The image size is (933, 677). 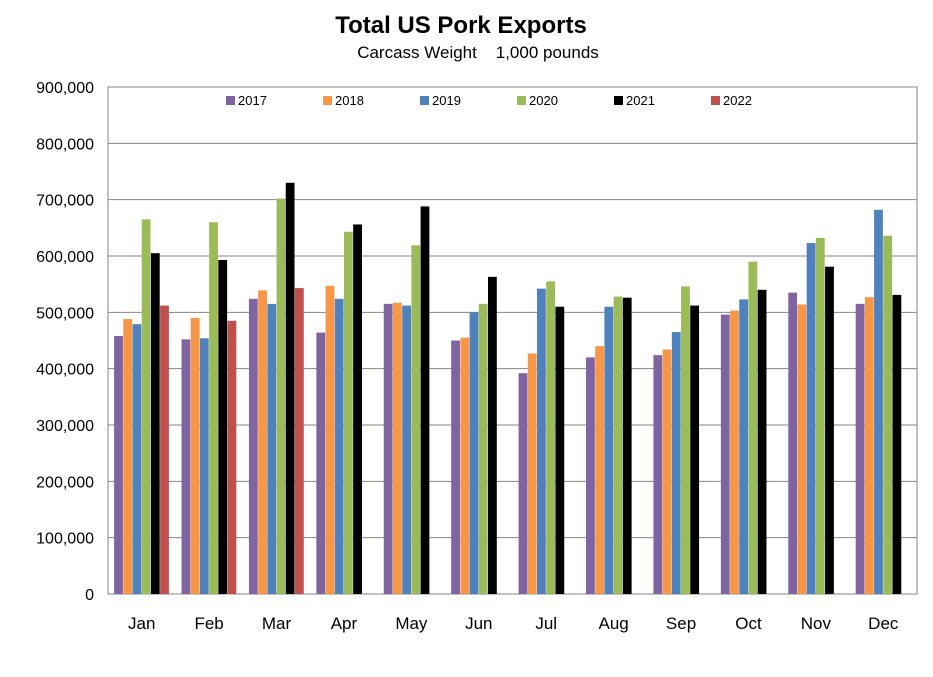 I want to click on bar-2020-Mar, so click(x=281, y=396).